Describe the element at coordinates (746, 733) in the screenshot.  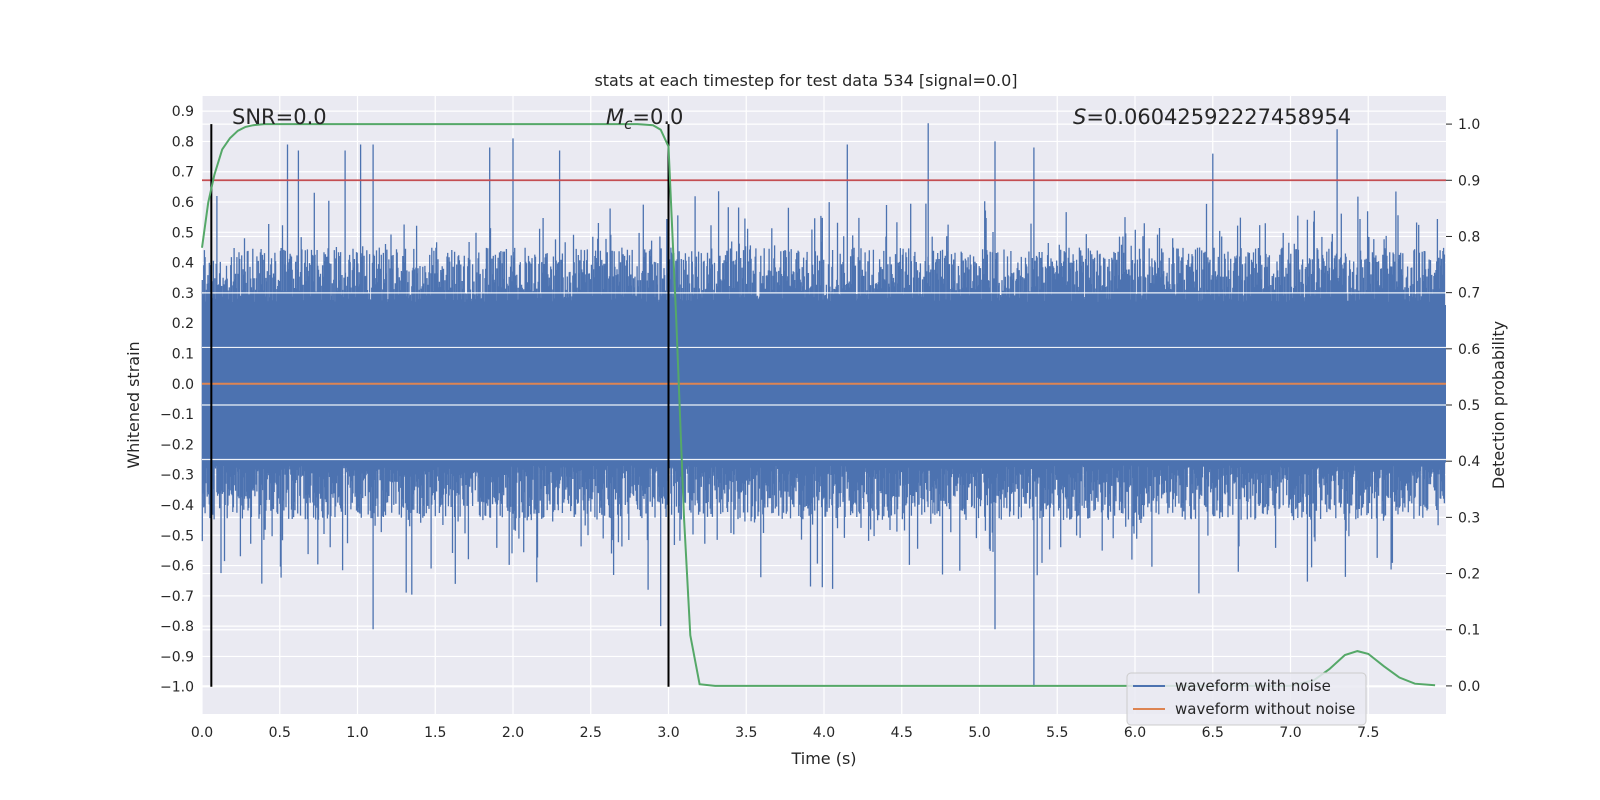
I see `x-tick-label: 3.5` at that location.